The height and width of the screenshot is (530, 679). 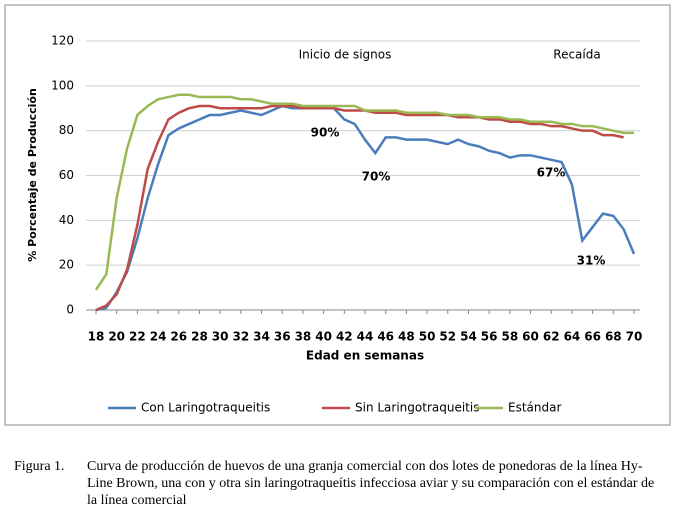 What do you see at coordinates (116, 337) in the screenshot?
I see `x-tick-label: 20` at bounding box center [116, 337].